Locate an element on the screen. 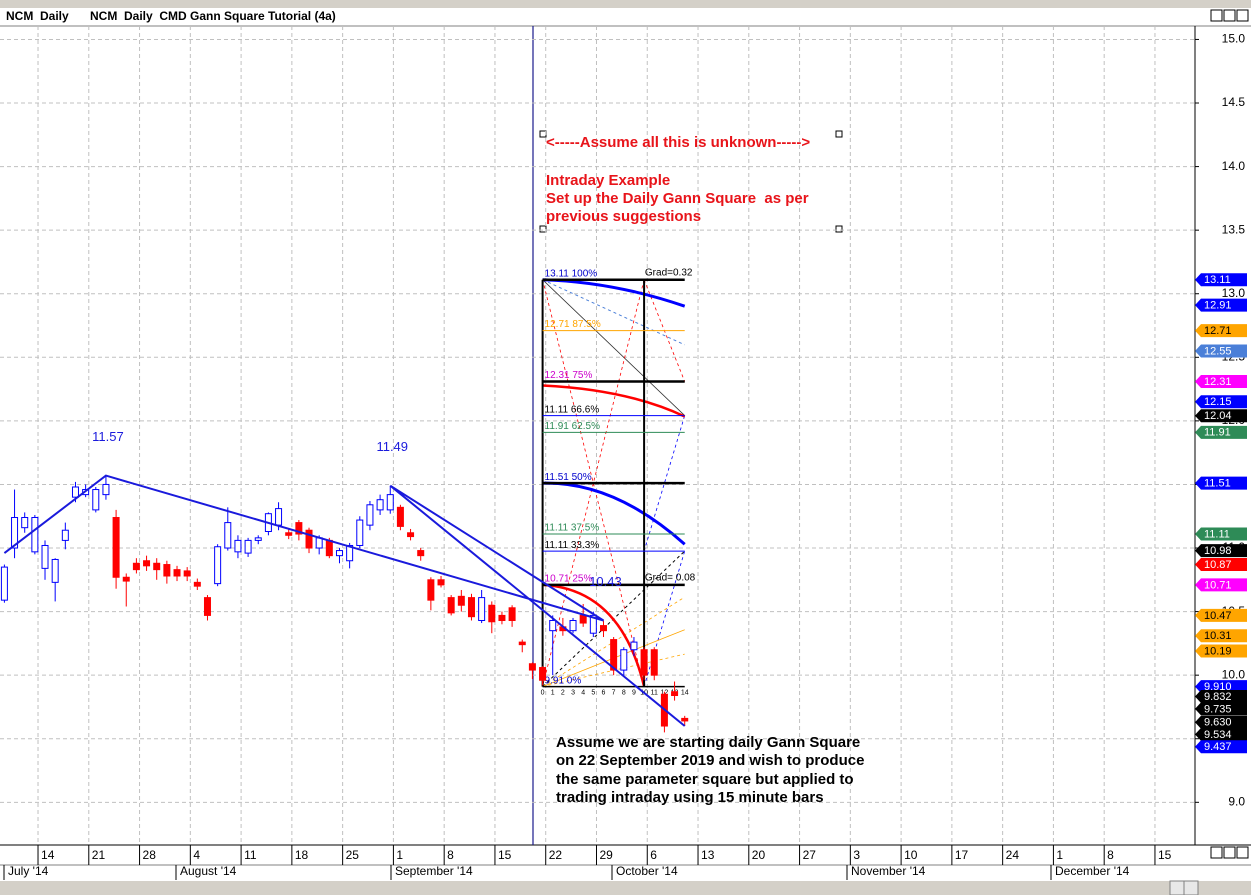  gann-bar-number: 0 is located at coordinates (543, 692).